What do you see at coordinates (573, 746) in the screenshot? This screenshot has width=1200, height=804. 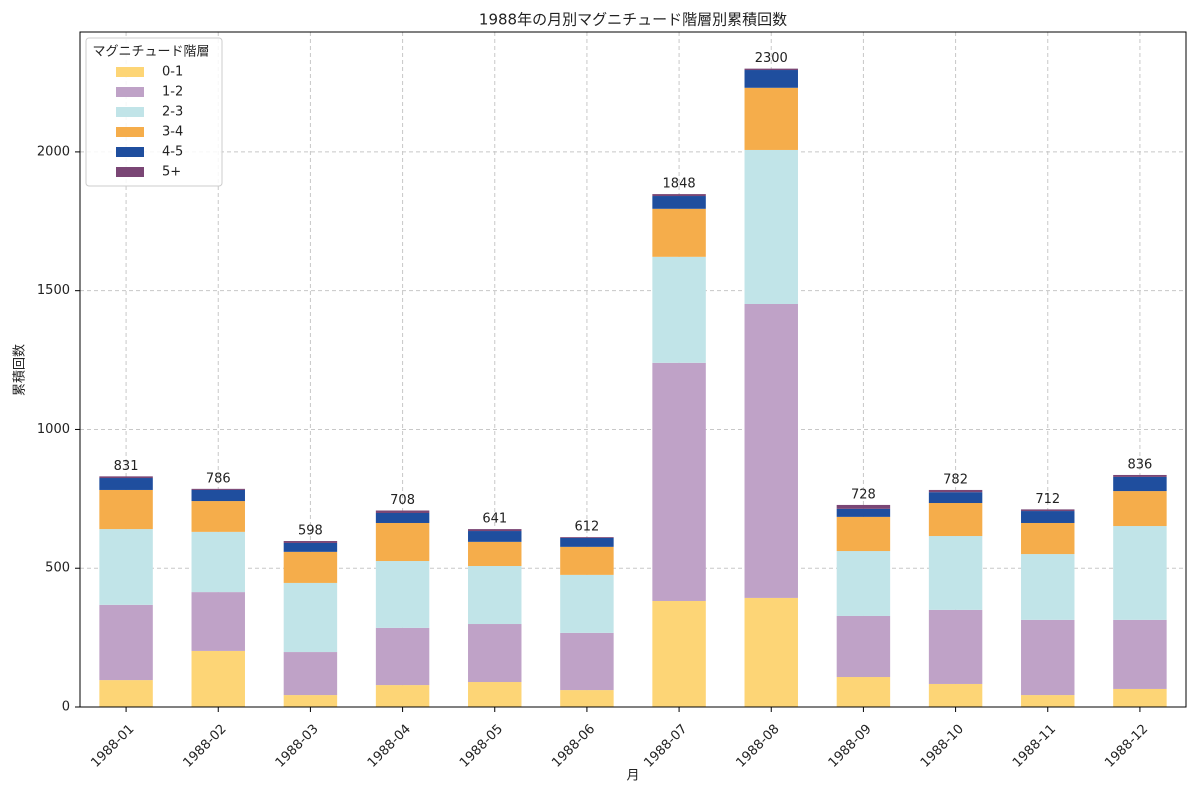 I see `x-tick-label: 1988-06` at bounding box center [573, 746].